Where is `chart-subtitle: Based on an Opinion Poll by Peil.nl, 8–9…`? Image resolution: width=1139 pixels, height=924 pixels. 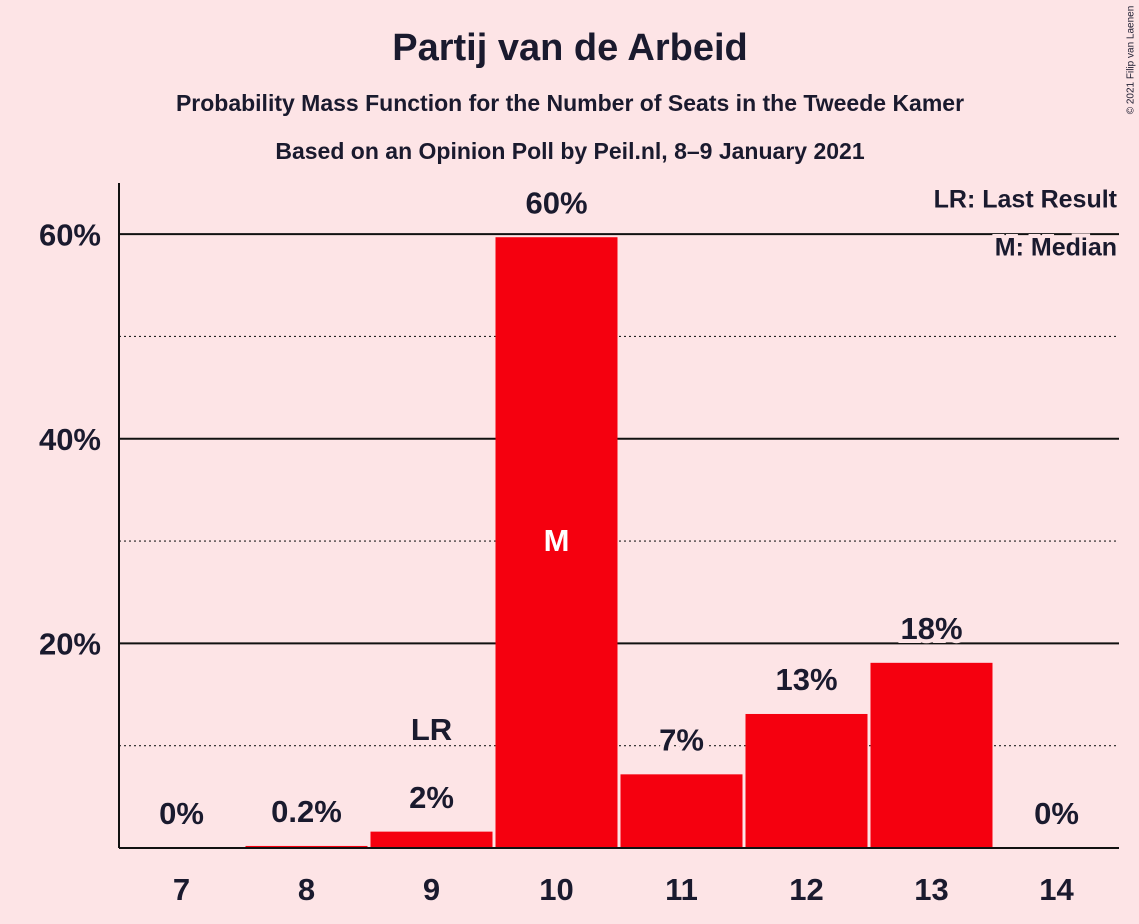 chart-subtitle: Based on an Opinion Poll by Peil.nl, 8–9… is located at coordinates (569, 151).